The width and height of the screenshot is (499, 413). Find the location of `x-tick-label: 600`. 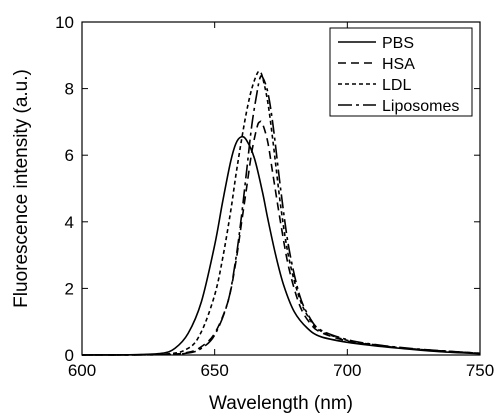

x-tick-label: 600 is located at coordinates (82, 370).